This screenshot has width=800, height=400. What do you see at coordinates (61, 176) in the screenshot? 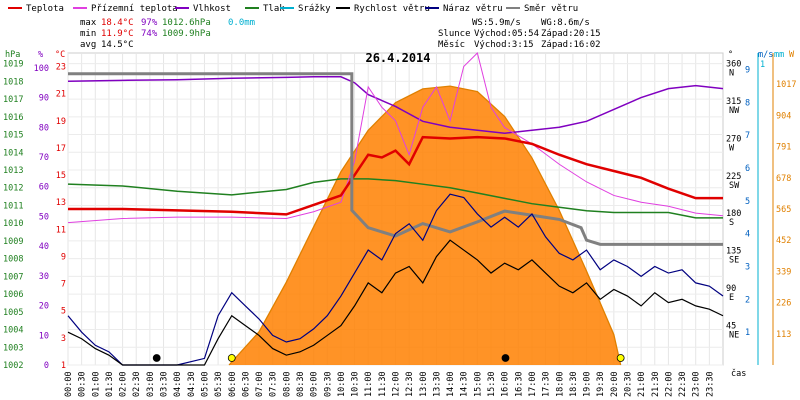
I see `temp-tick-label: 15` at bounding box center [61, 176].